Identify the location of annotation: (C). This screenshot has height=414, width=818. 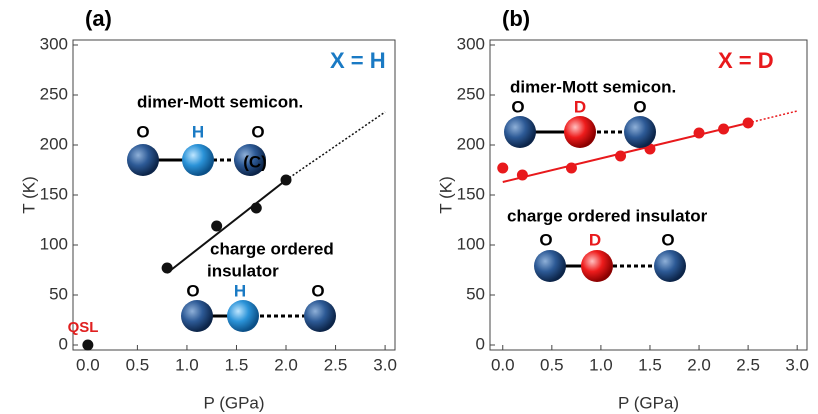
(255, 161).